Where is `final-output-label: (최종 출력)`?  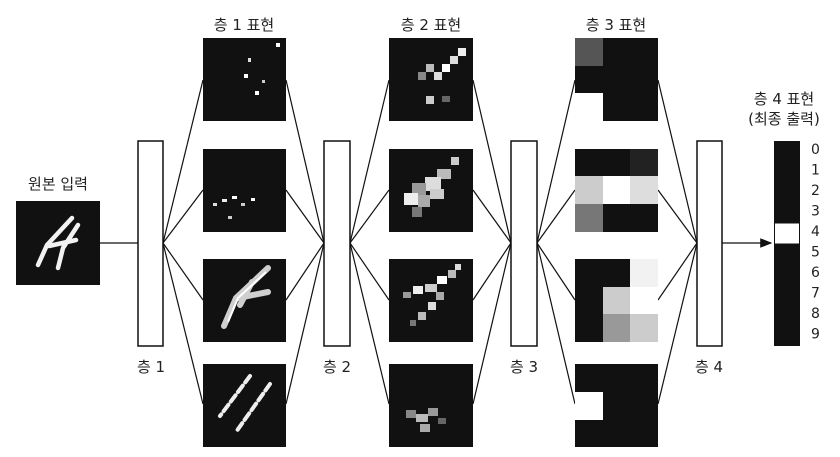 final-output-label: (최종 출력) is located at coordinates (784, 119).